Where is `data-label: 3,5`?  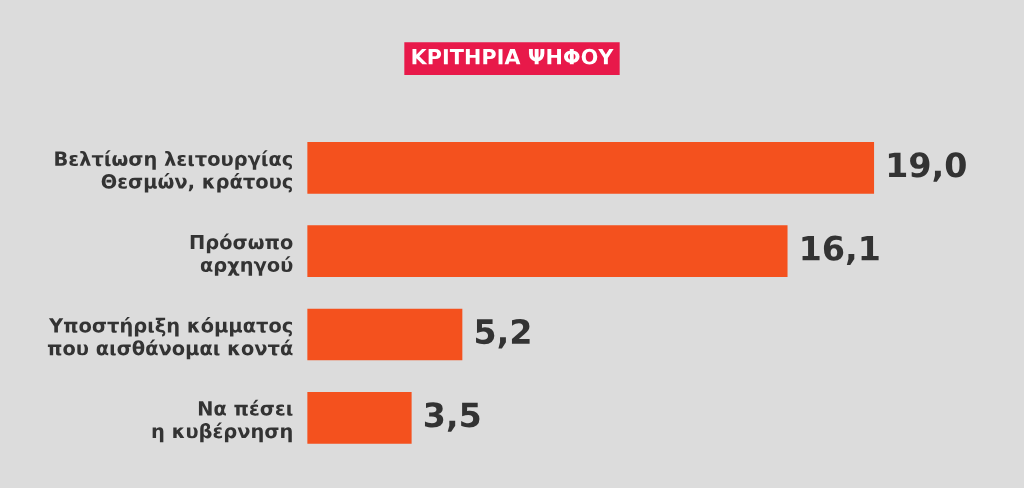
data-label: 3,5 is located at coordinates (452, 417).